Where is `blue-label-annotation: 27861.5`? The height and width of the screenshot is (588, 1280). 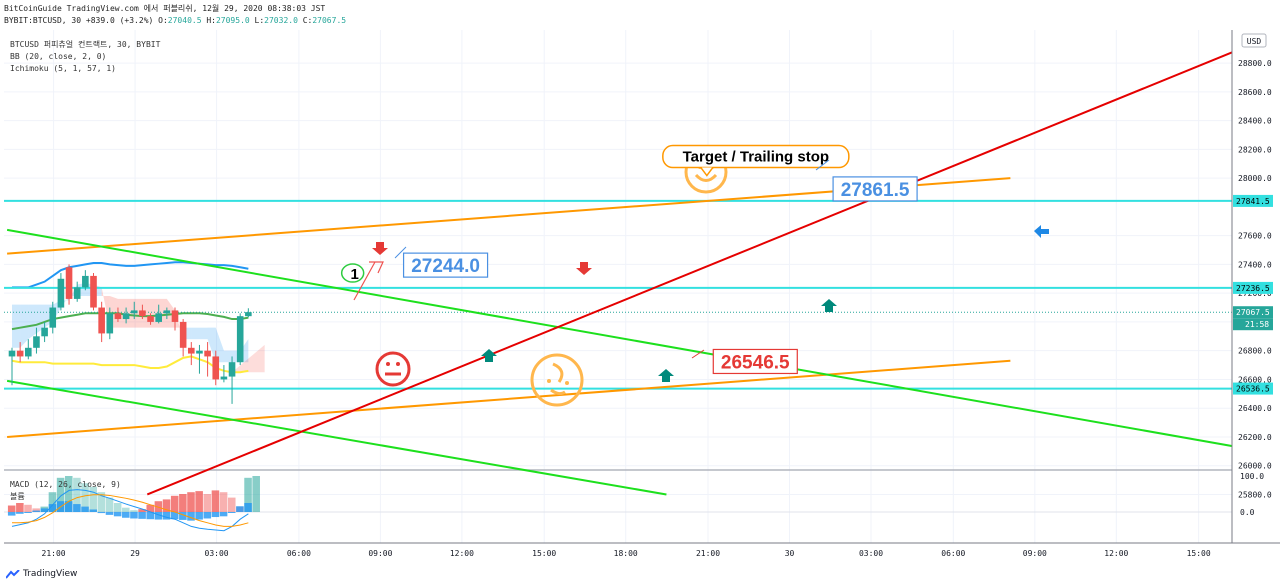 blue-label-annotation: 27861.5 is located at coordinates (875, 189).